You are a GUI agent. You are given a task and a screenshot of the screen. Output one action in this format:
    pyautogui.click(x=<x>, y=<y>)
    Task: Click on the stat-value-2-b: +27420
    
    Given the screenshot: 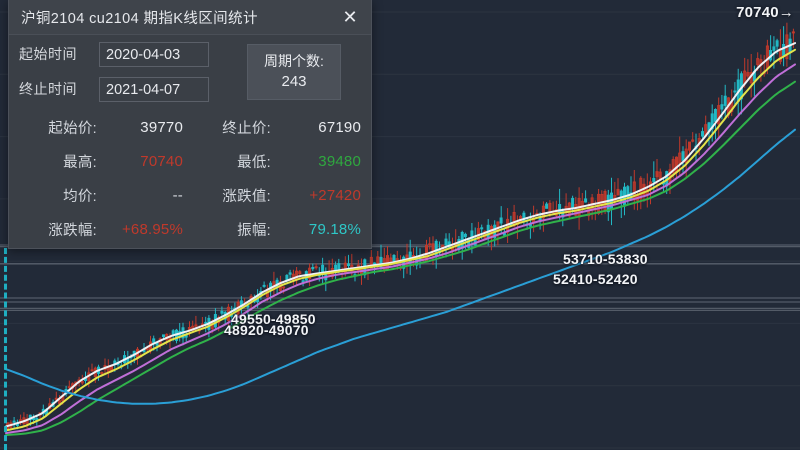 What is the action you would take?
    pyautogui.click(x=335, y=195)
    